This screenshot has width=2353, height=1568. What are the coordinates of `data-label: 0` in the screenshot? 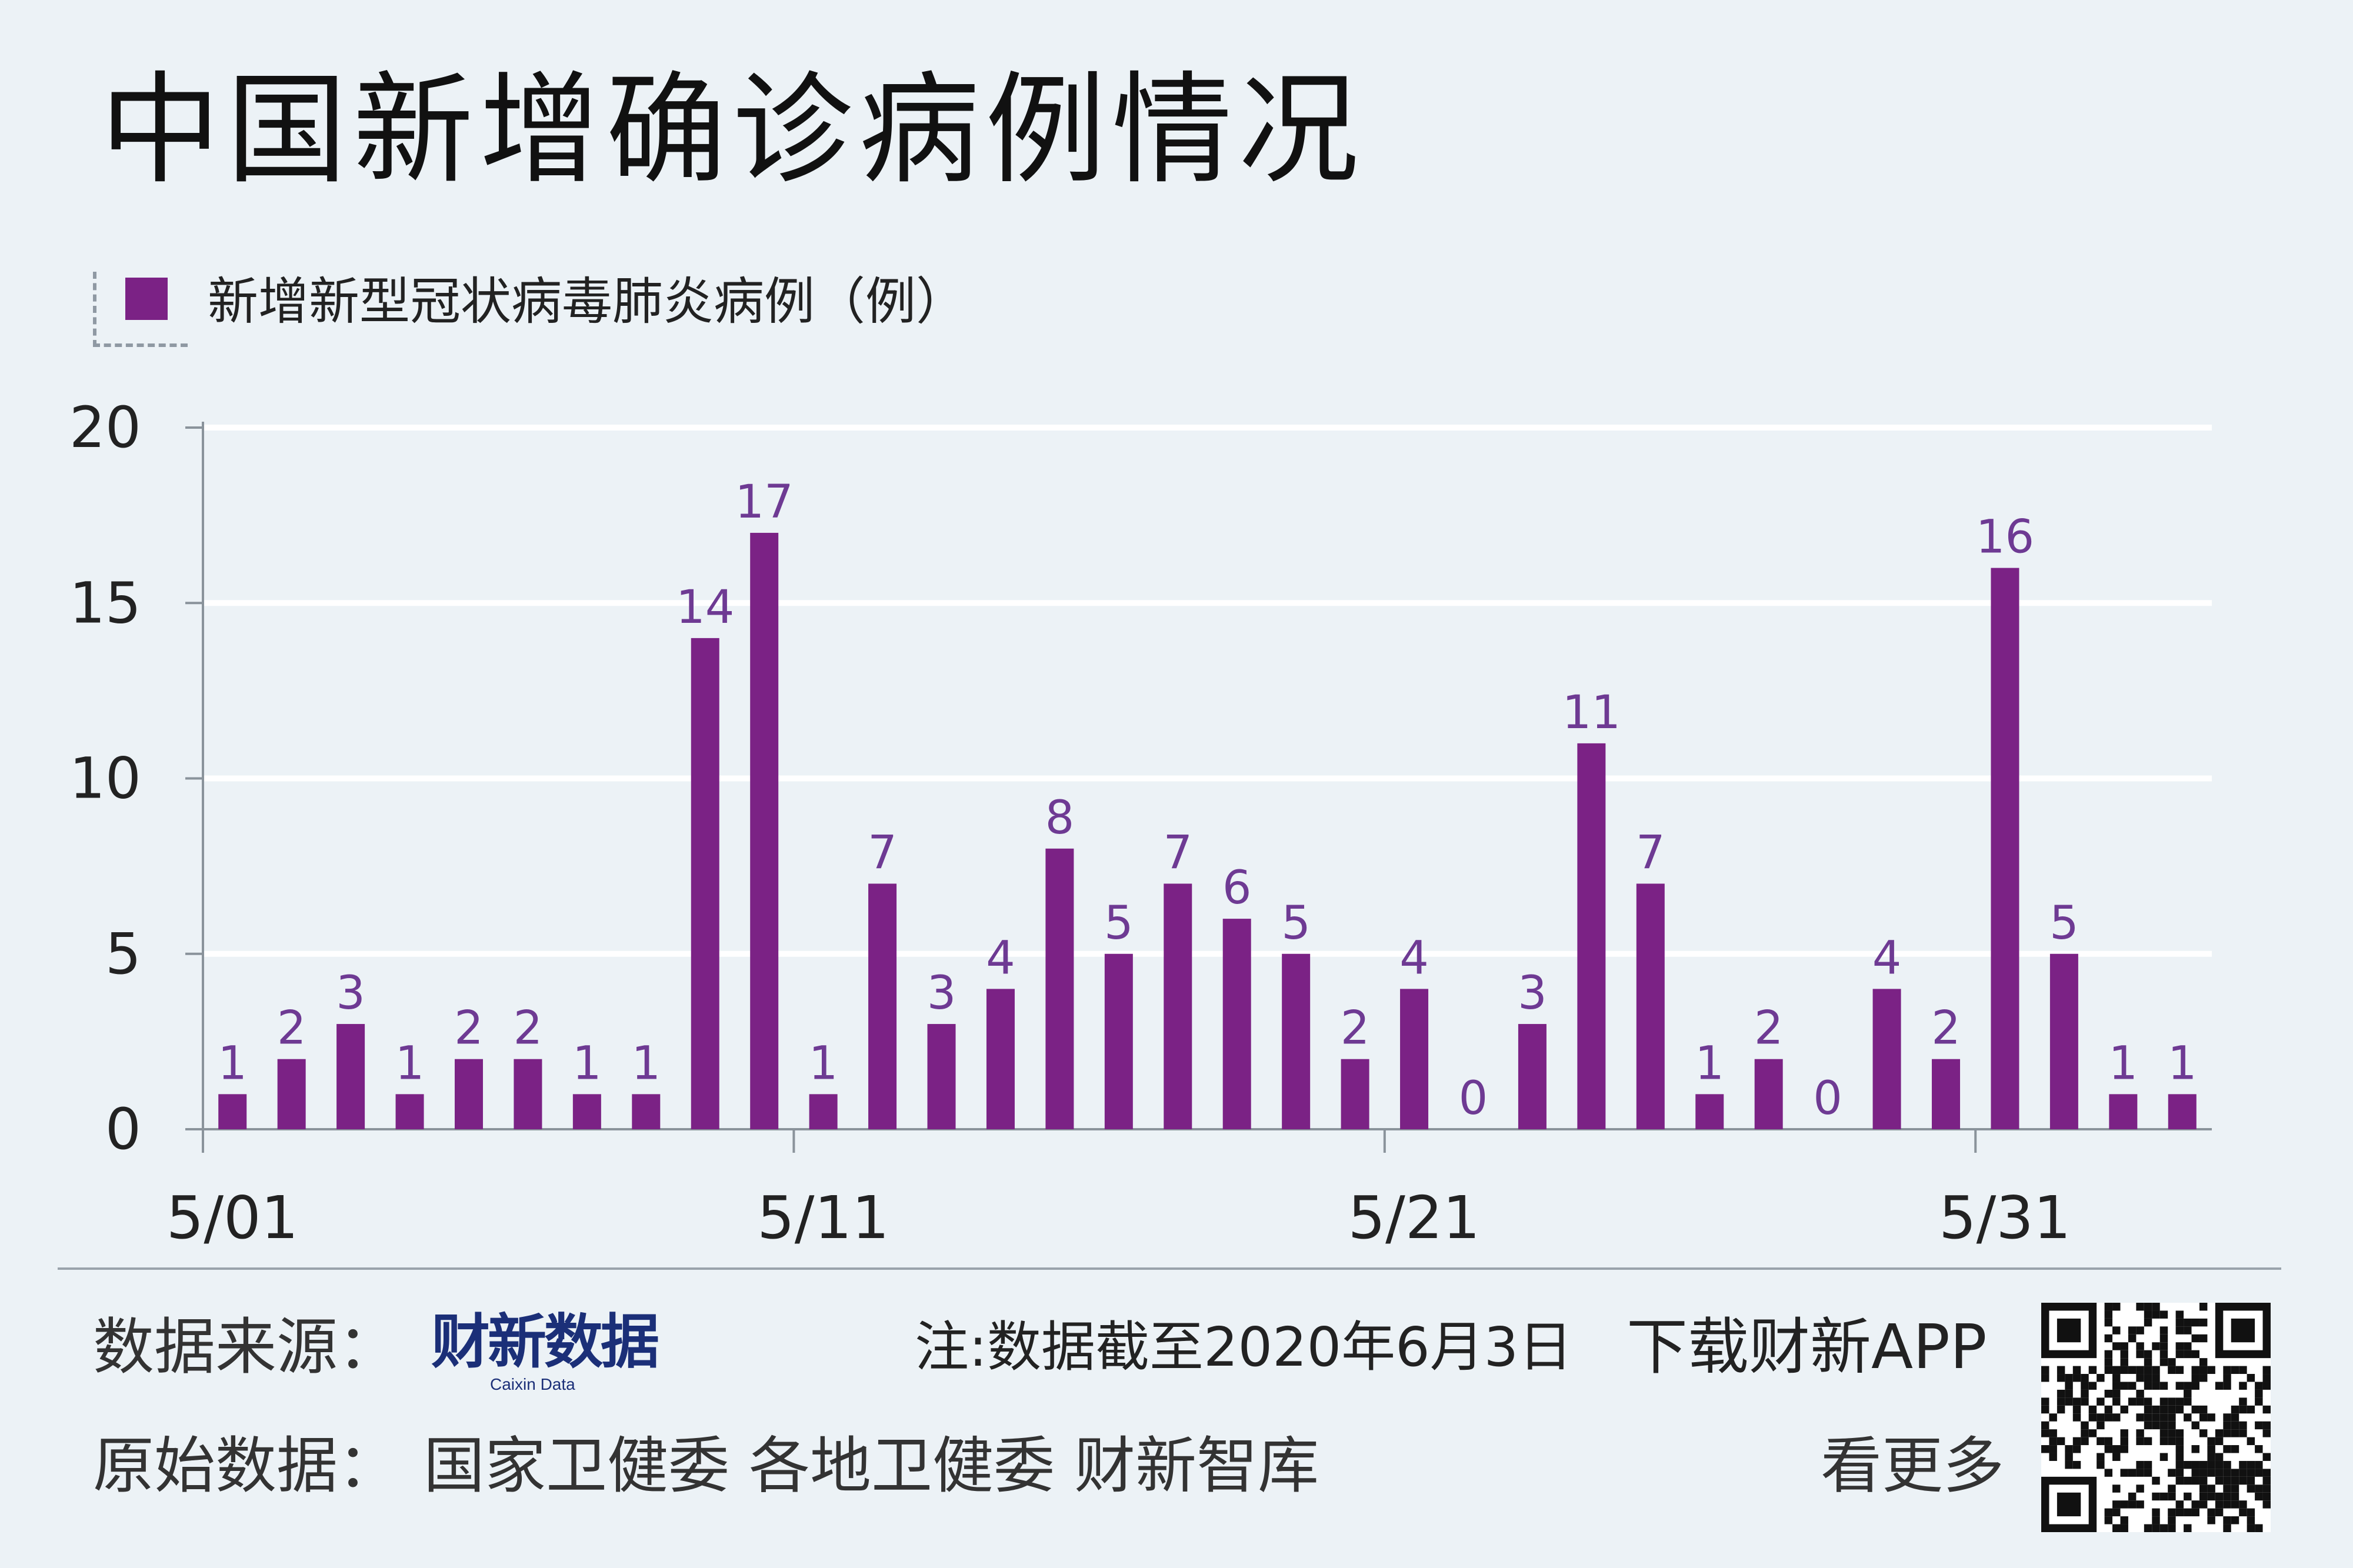 It's located at (1474, 1098).